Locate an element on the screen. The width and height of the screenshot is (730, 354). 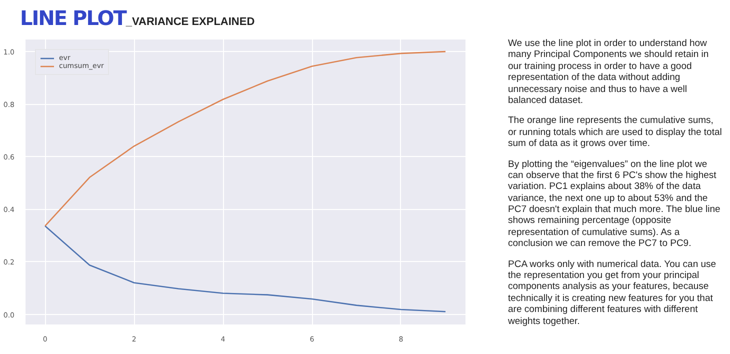
text: We use the line plot in order to understand how many Principal Components we should retain in our training process in order to have a good representation of the data without adding unnecessary noise and thus to have a well balanced dataset. is located at coordinates (609, 72).